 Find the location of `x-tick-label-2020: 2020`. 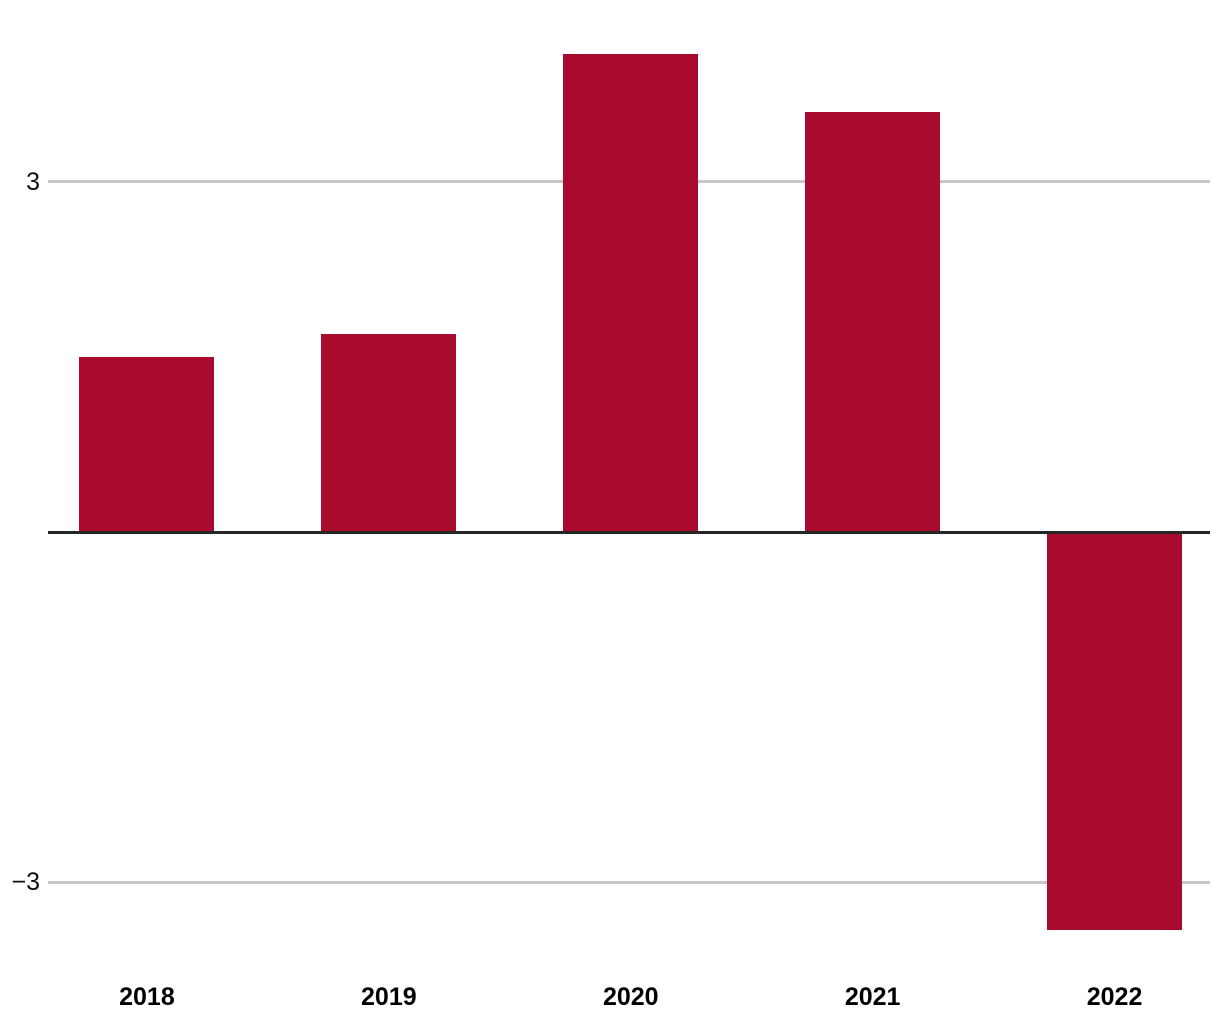

x-tick-label-2020: 2020 is located at coordinates (630, 997).